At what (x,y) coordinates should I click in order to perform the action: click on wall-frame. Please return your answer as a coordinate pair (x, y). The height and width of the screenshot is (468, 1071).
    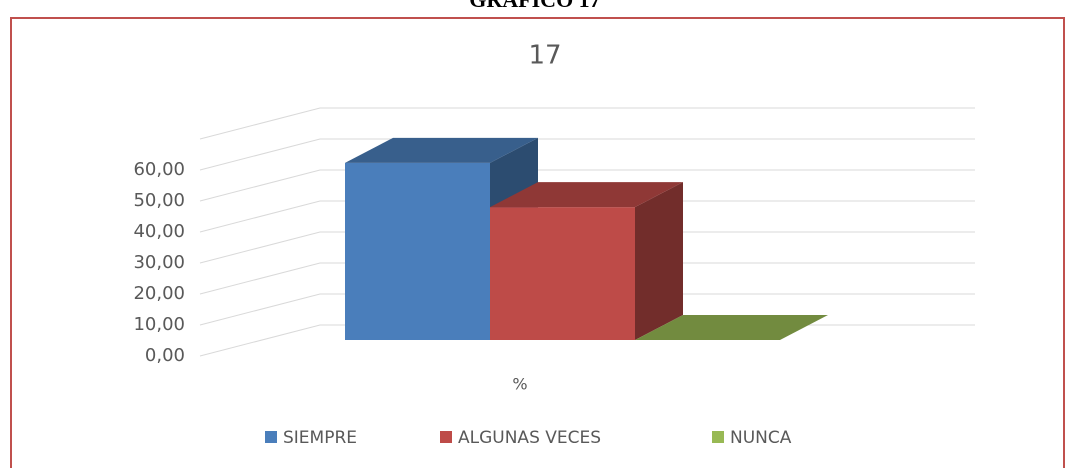
    Looking at the image, I should click on (587, 123).